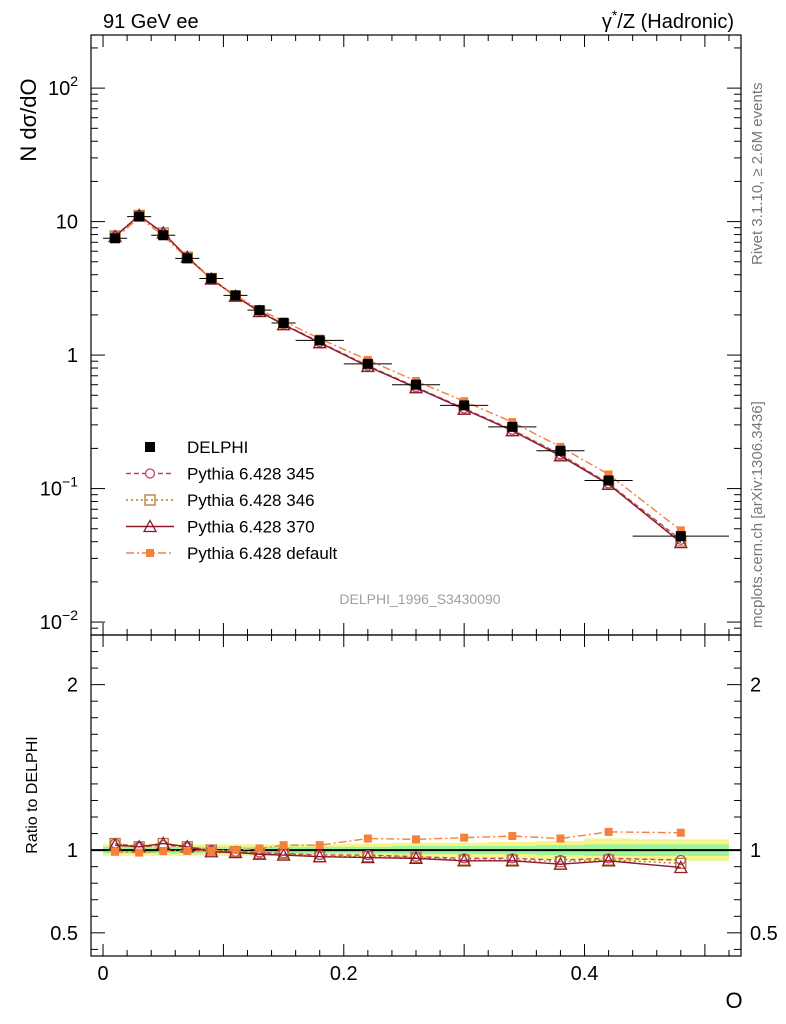  I want to click on y-tick-label: 10⁻², so click(59, 620).